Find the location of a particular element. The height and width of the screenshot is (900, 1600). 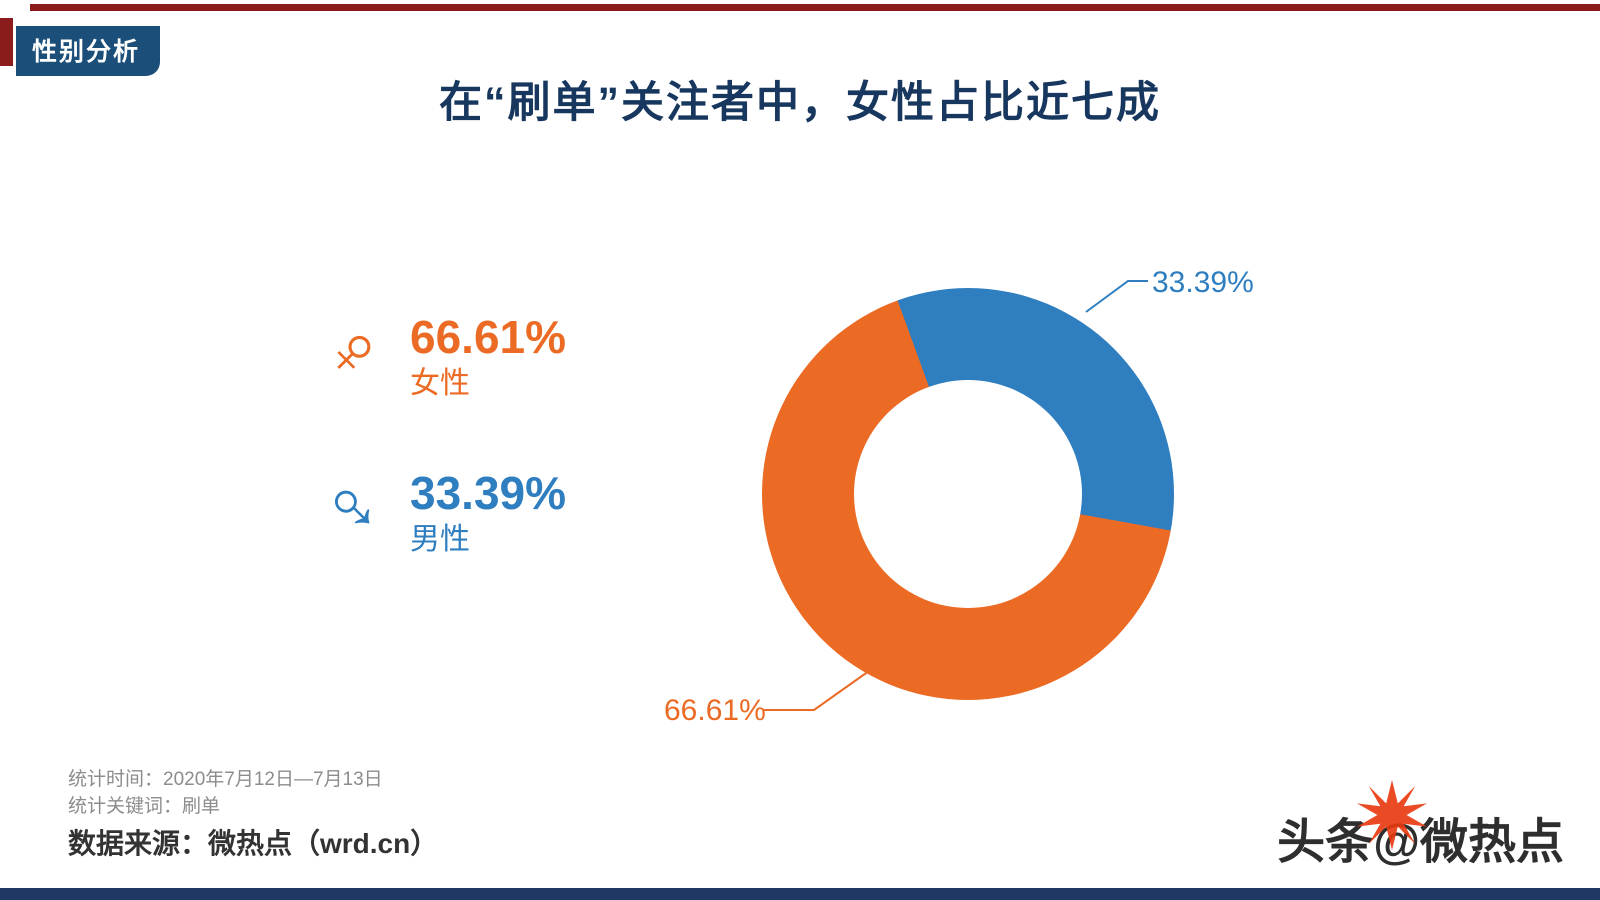

legend-female-text: 66.61% 女性 is located at coordinates (488, 359).